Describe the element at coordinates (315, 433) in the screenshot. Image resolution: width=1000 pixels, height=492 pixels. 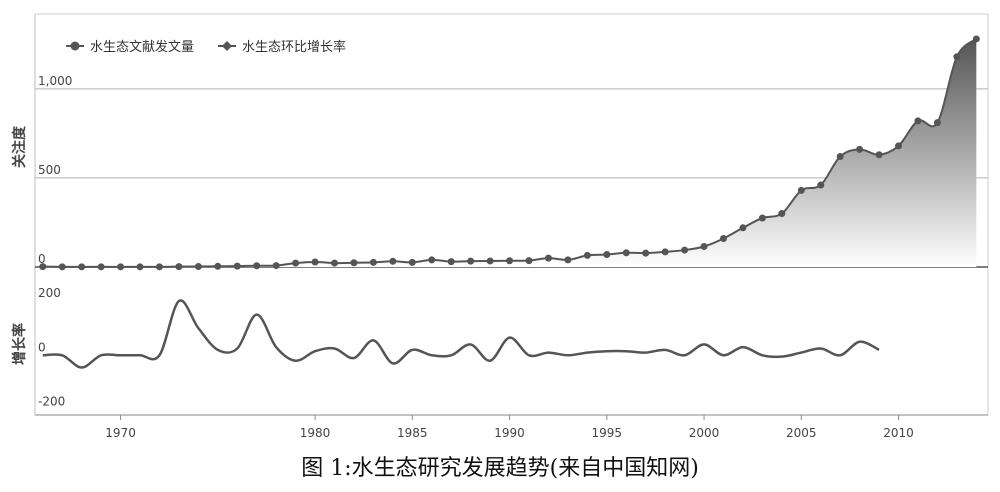
I see `x-tick-label: 1980` at that location.